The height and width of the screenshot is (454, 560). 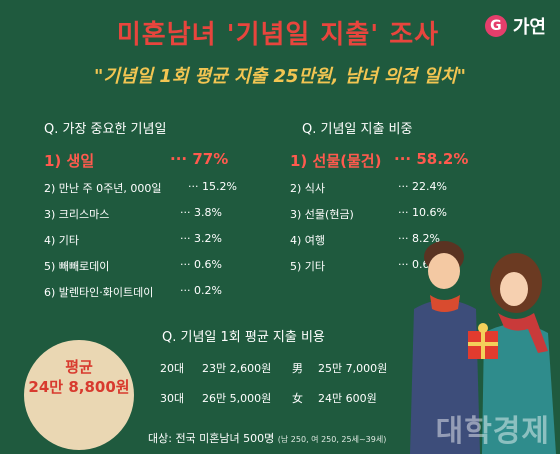 What do you see at coordinates (523, 333) in the screenshot?
I see `woman-scarf` at bounding box center [523, 333].